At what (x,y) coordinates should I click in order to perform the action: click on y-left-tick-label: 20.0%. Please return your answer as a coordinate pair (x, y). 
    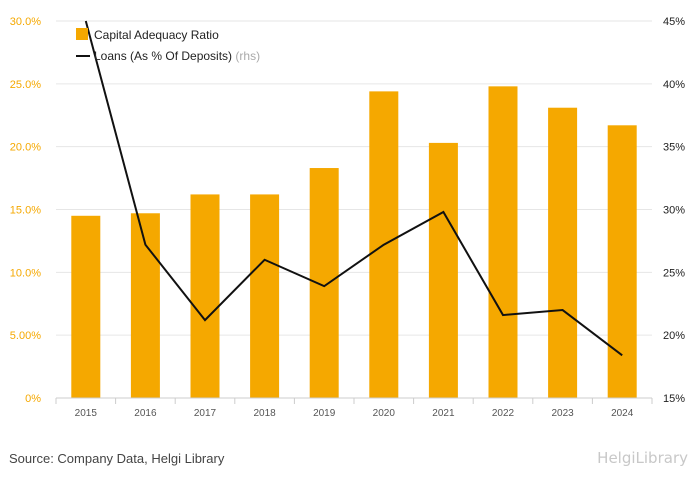
    Looking at the image, I should click on (25, 148).